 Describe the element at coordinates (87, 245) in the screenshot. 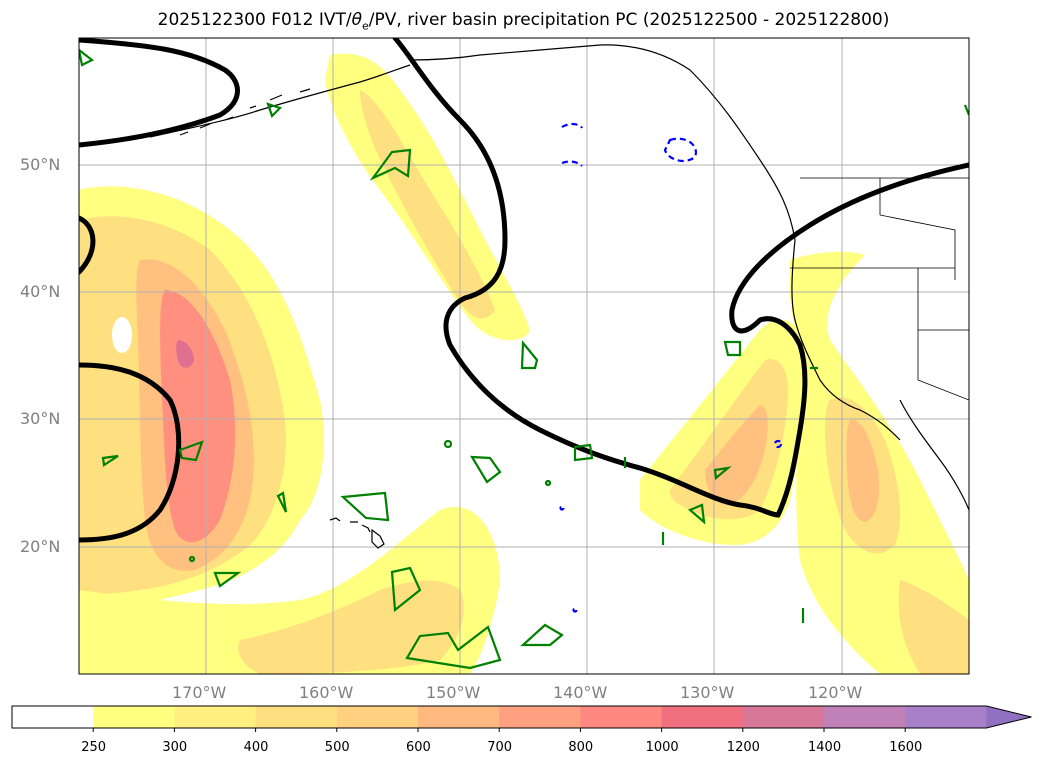

I see `theta-contour-w-top` at that location.